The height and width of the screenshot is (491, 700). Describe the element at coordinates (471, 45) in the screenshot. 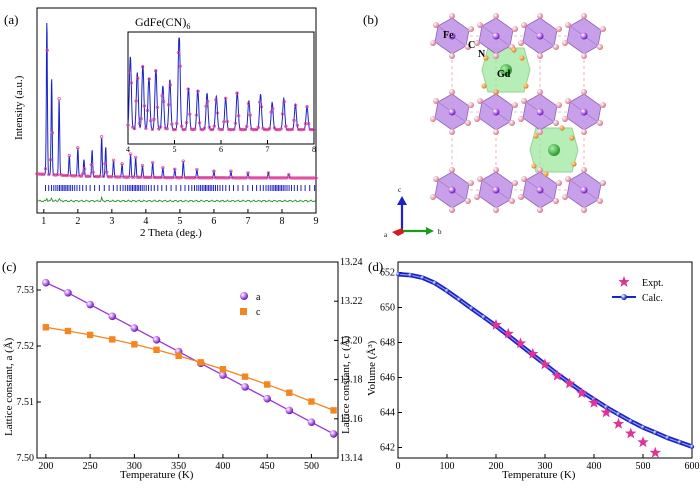

I see `c-atom-label: C` at that location.